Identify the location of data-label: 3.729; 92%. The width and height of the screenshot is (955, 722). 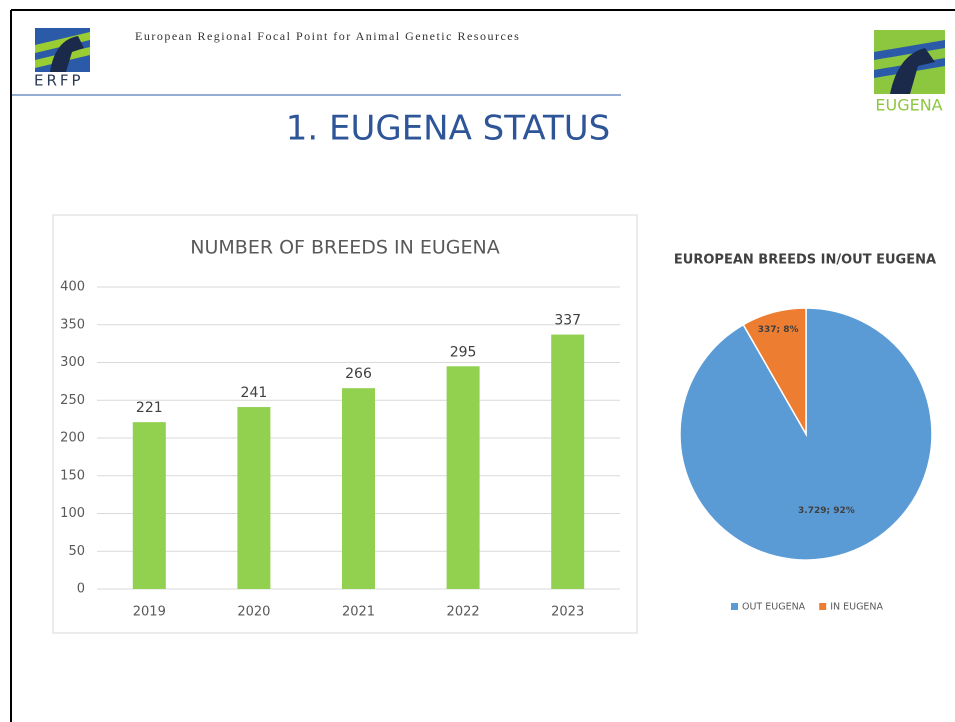
(826, 511).